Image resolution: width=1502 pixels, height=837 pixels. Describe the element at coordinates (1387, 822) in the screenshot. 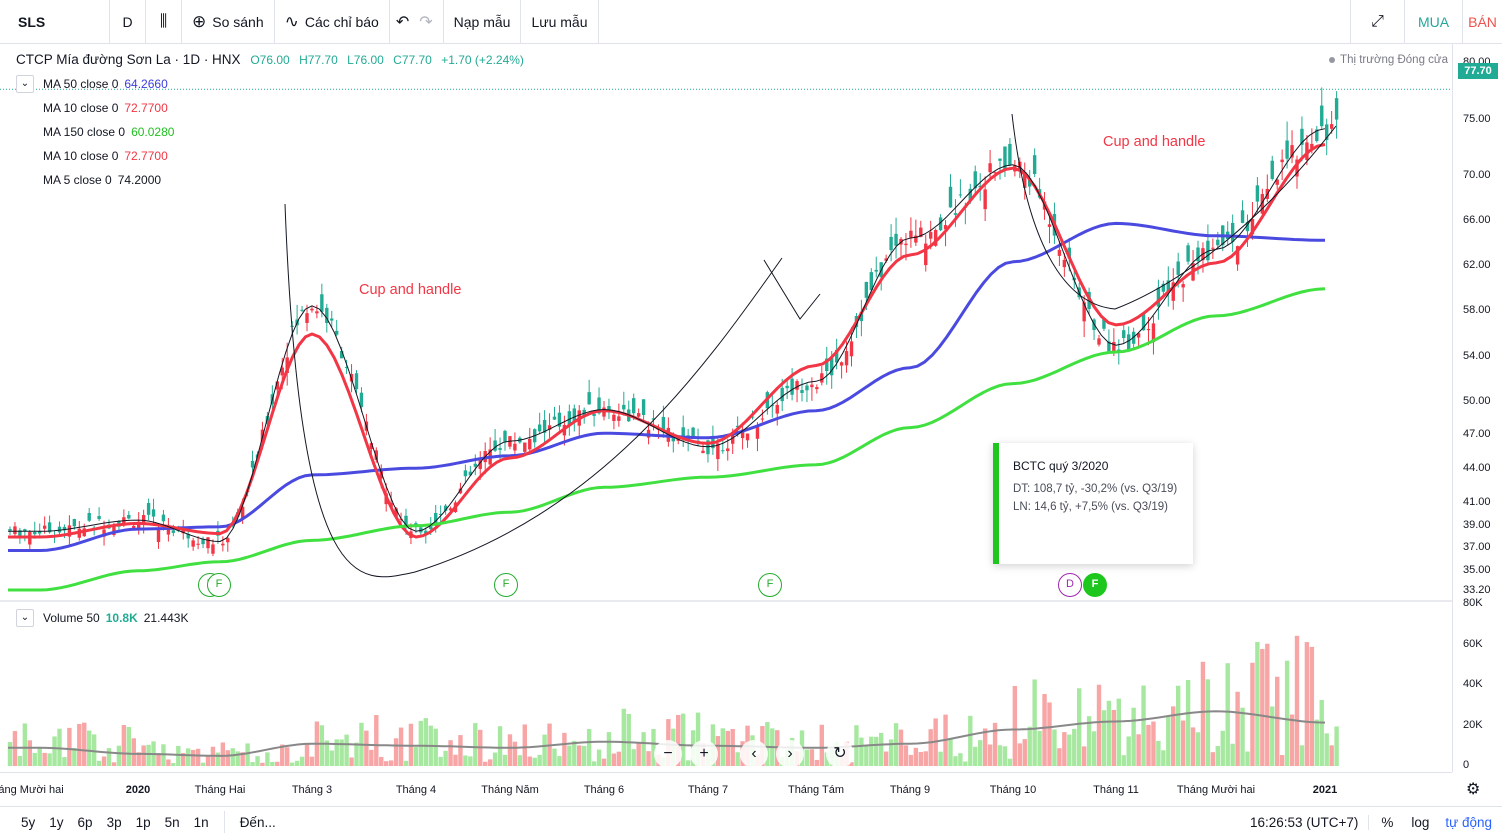

I see `percent-scale-button: %` at that location.